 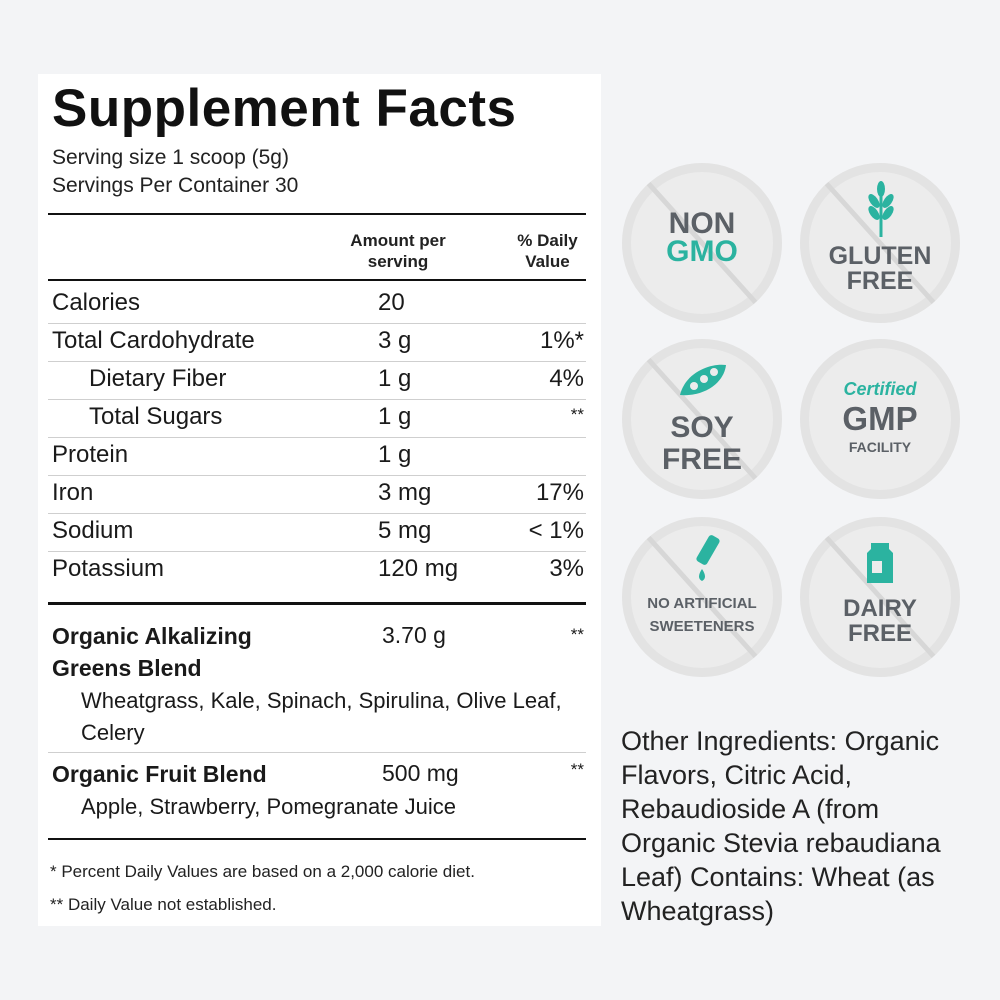 I want to click on servings-per-container: Servings Per Container 30, so click(x=175, y=185).